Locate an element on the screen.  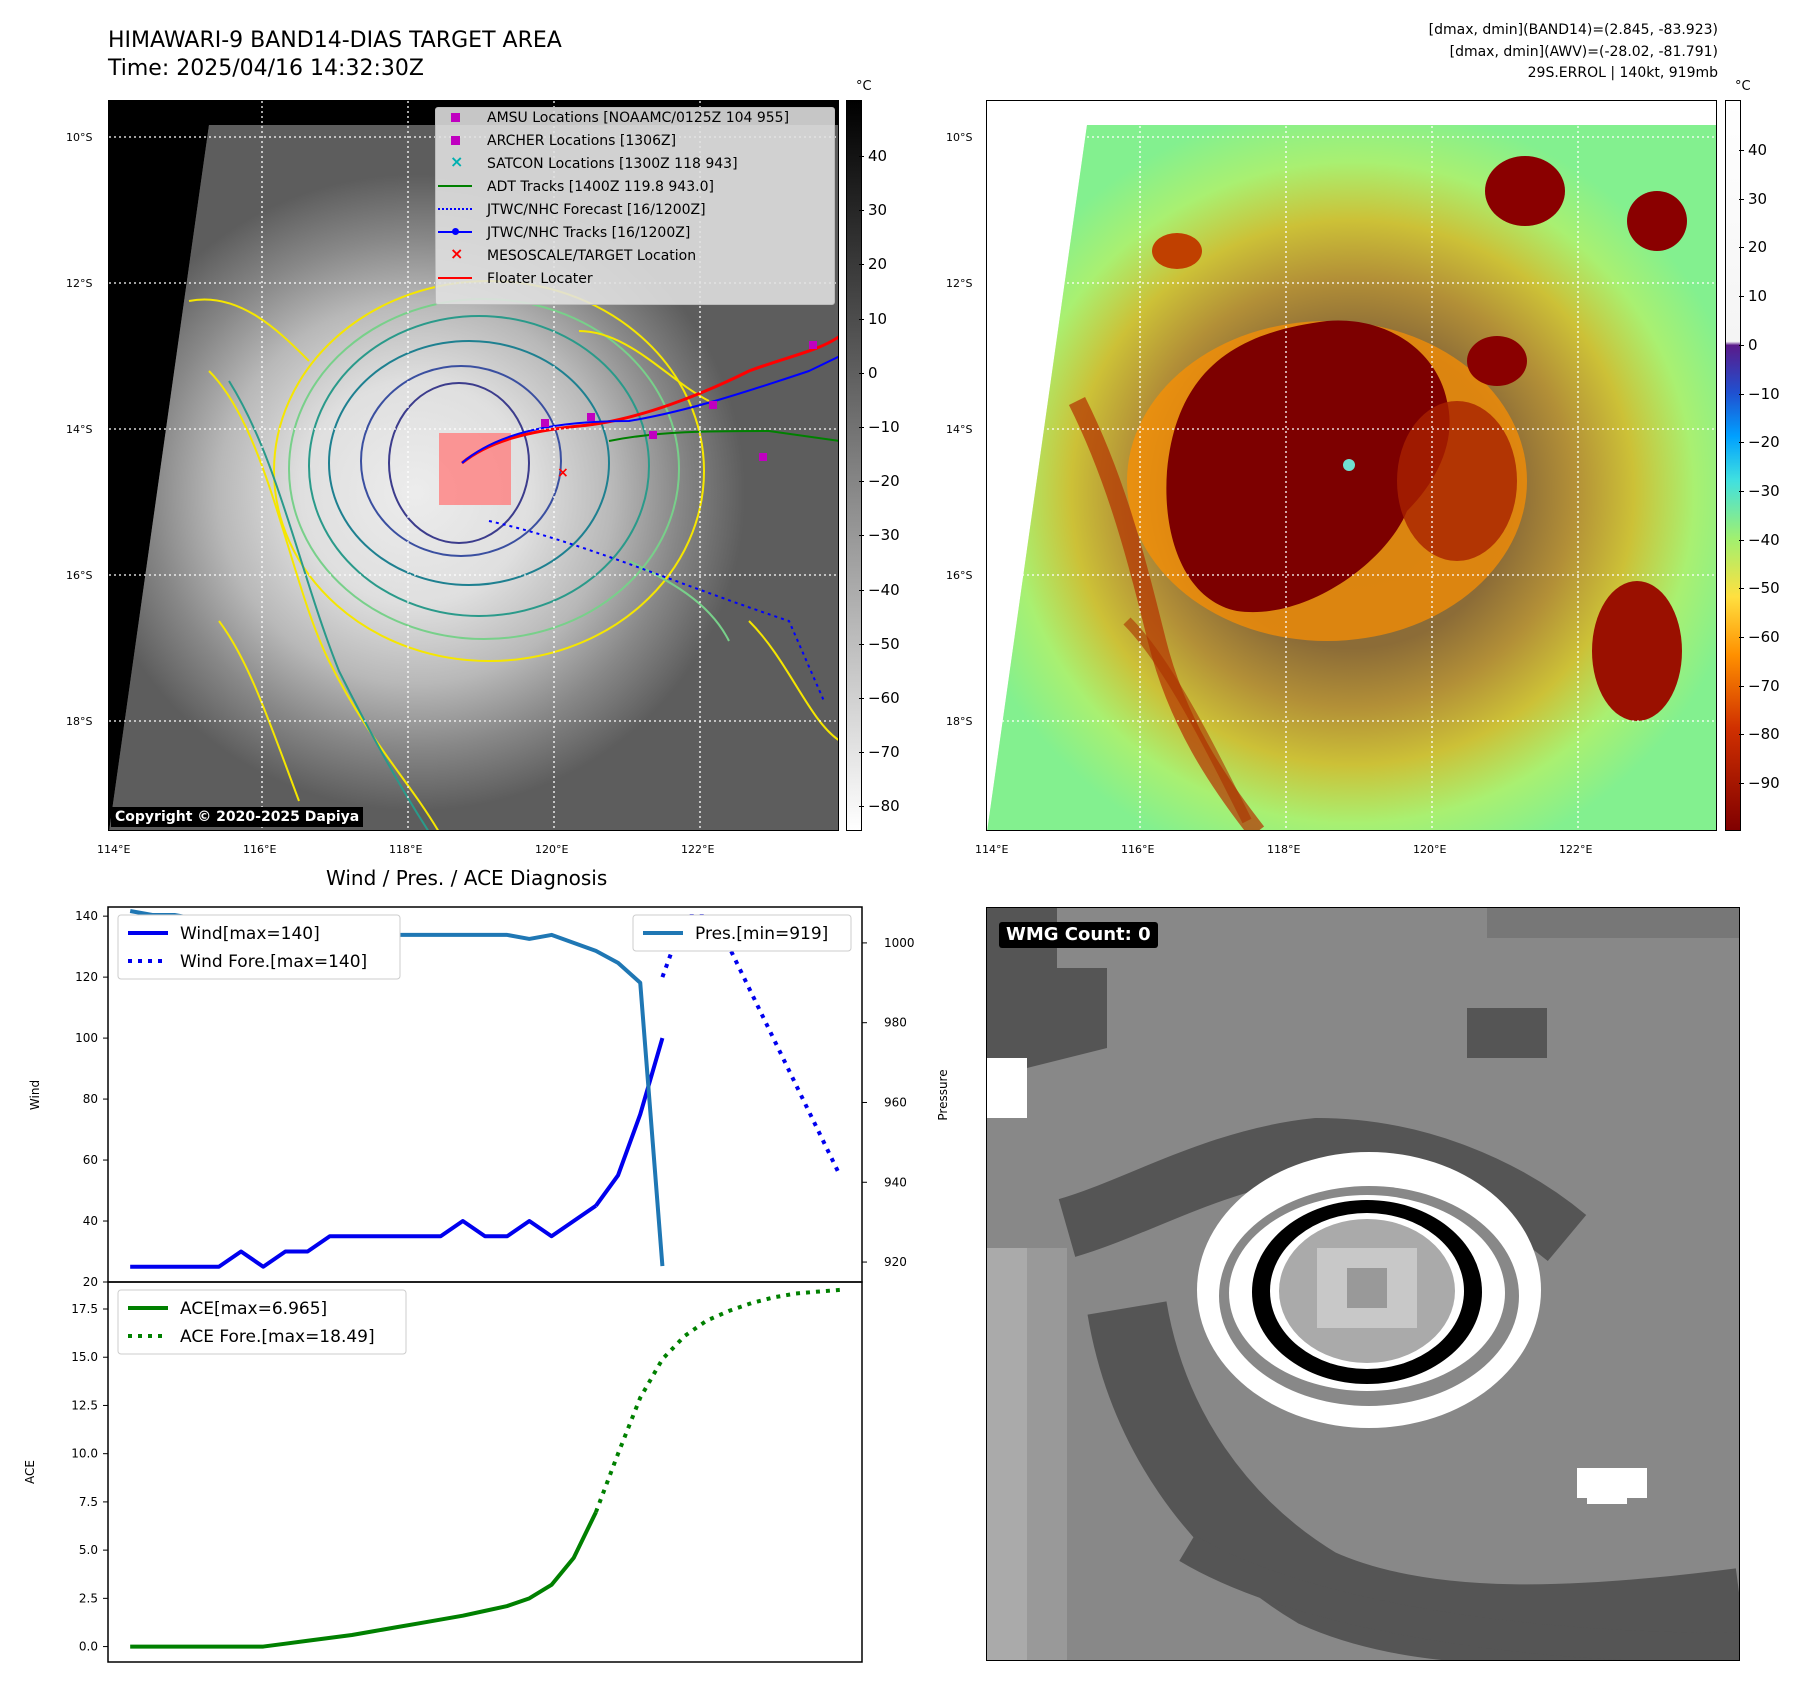
ace-legend is located at coordinates (262, 1322).